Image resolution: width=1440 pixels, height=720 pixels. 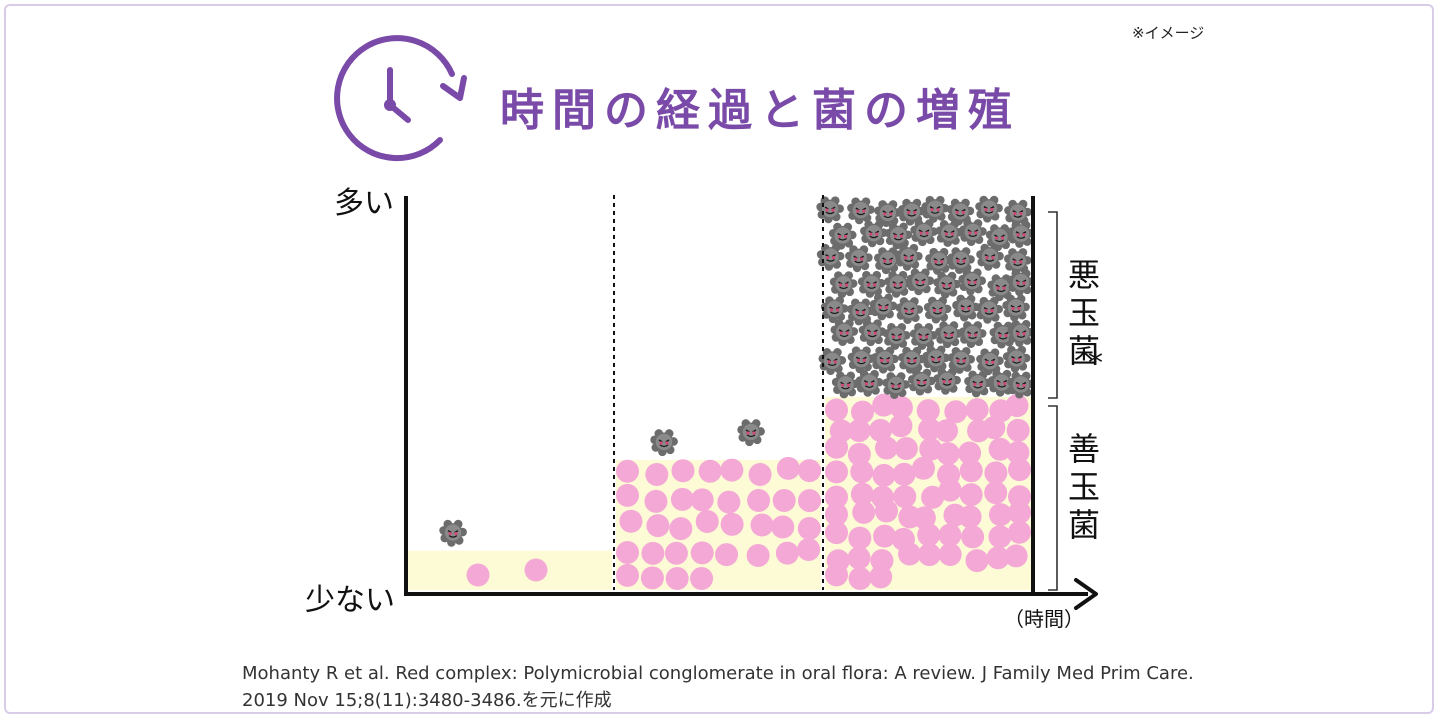 I want to click on citation-line-2: 2019 Nov 15;8(11):3480-3486.を元に作成, so click(x=427, y=700).